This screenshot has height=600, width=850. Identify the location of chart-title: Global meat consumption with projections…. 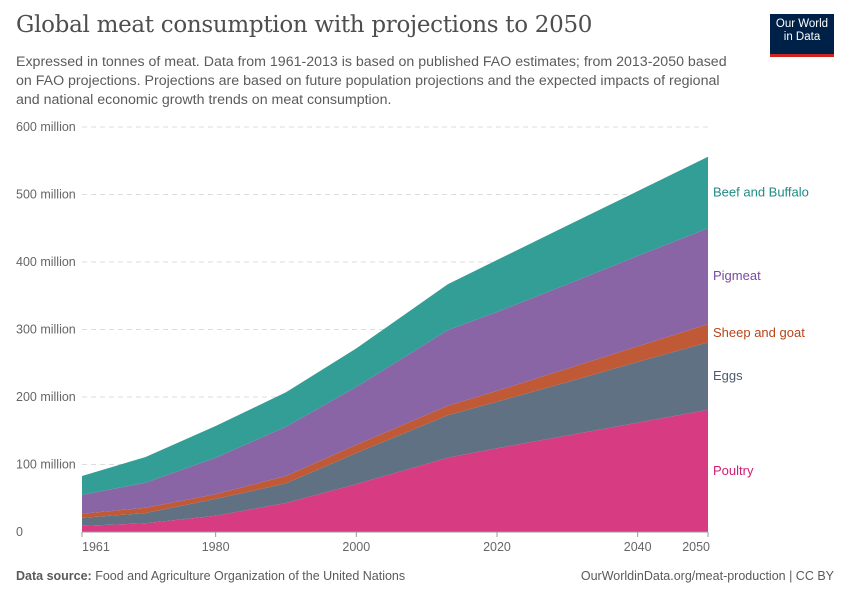
(304, 25).